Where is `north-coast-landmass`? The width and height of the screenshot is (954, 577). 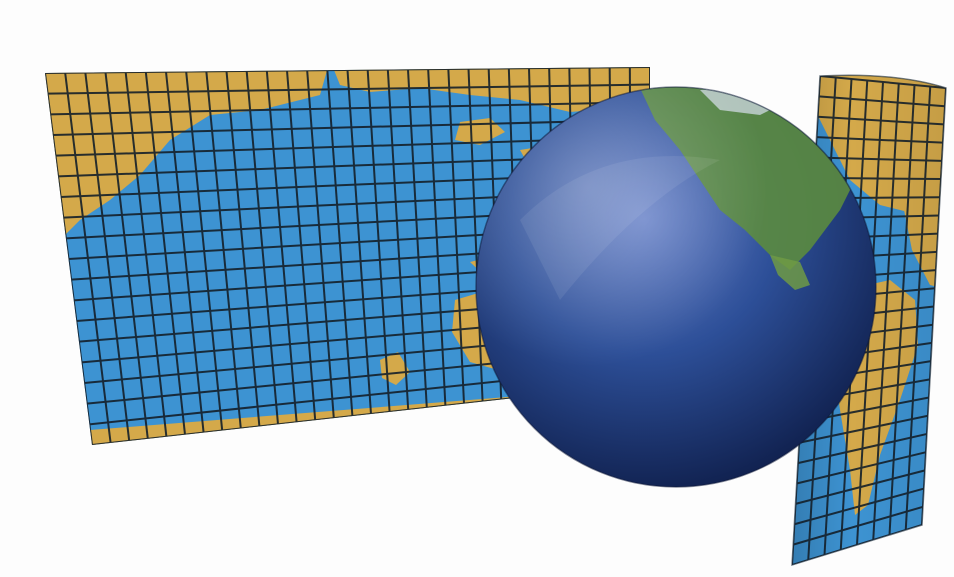 north-coast-landmass is located at coordinates (490, 93).